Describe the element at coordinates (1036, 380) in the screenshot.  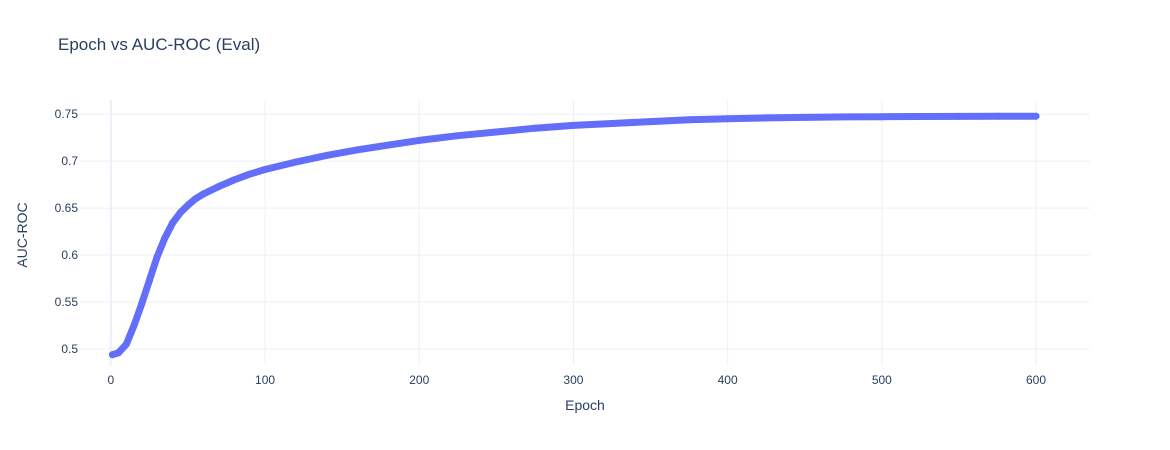
I see `x-tick-label: 600` at that location.